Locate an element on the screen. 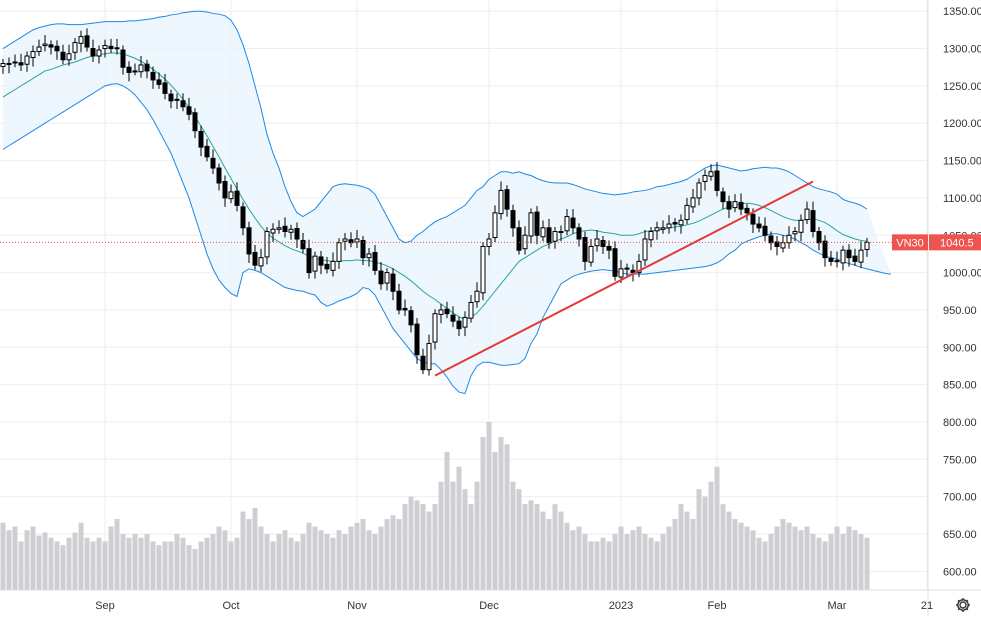  trendline-group is located at coordinates (624, 278).